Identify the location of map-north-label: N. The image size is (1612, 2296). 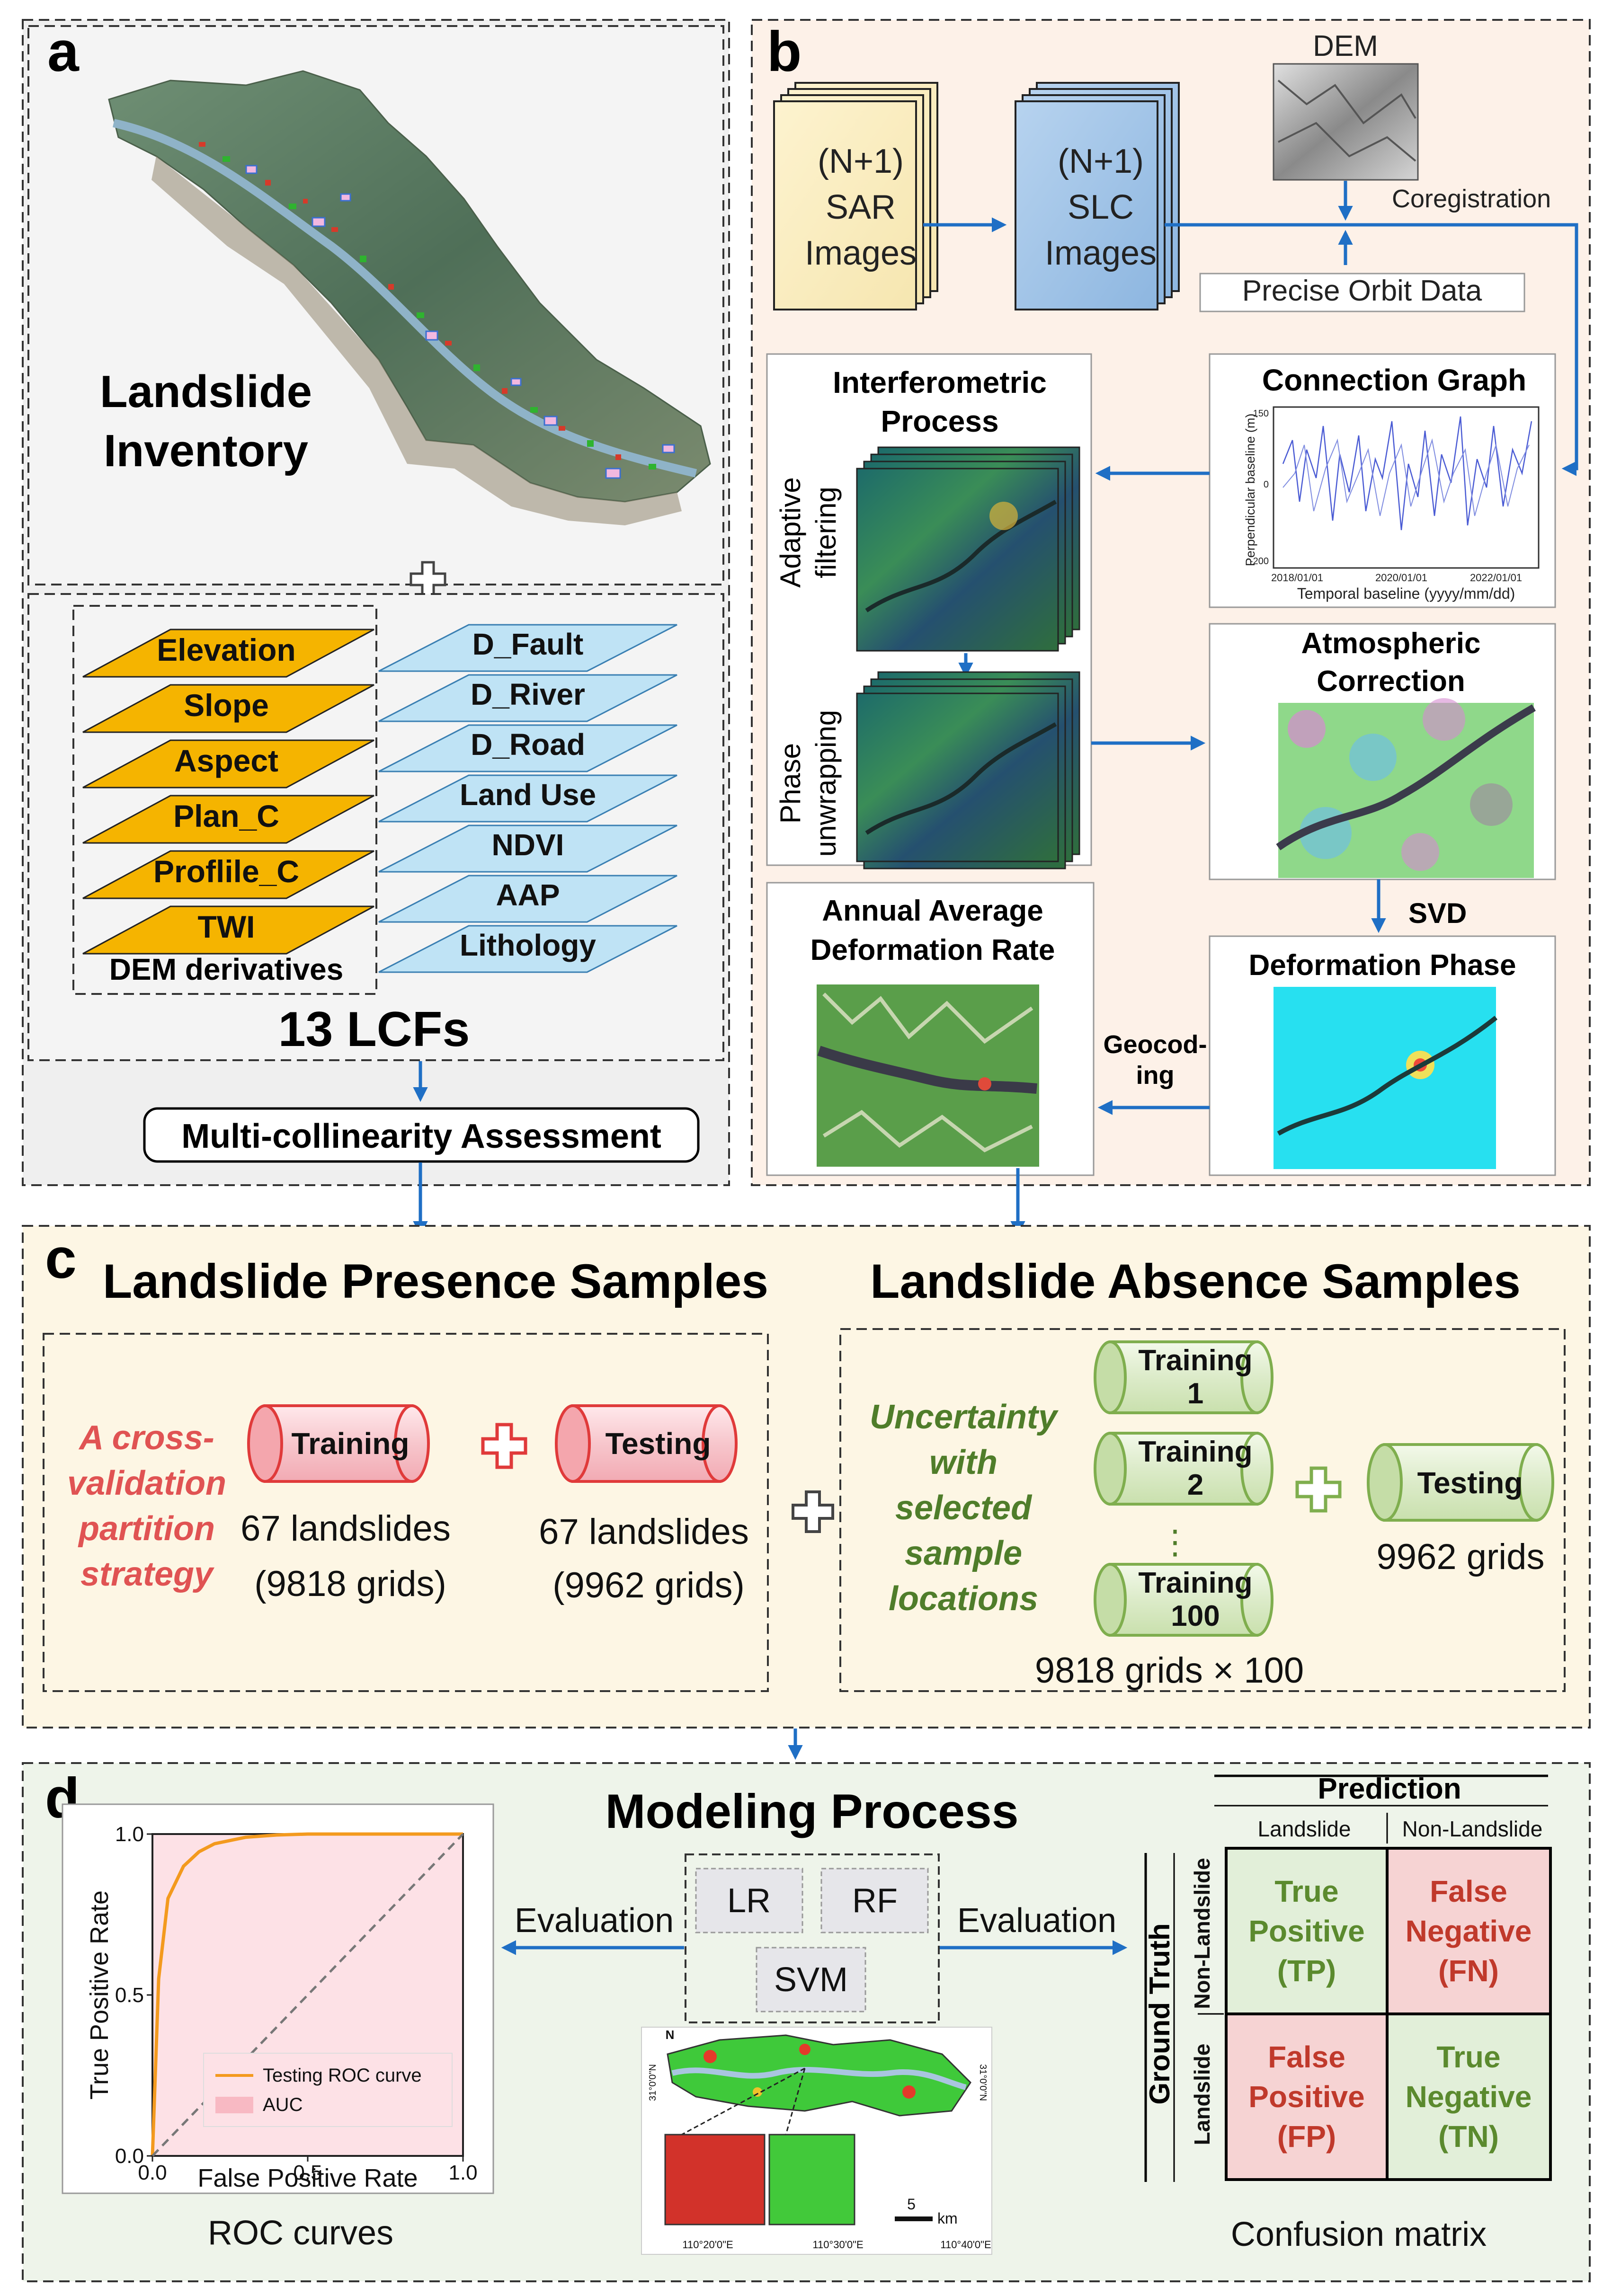
(670, 2035).